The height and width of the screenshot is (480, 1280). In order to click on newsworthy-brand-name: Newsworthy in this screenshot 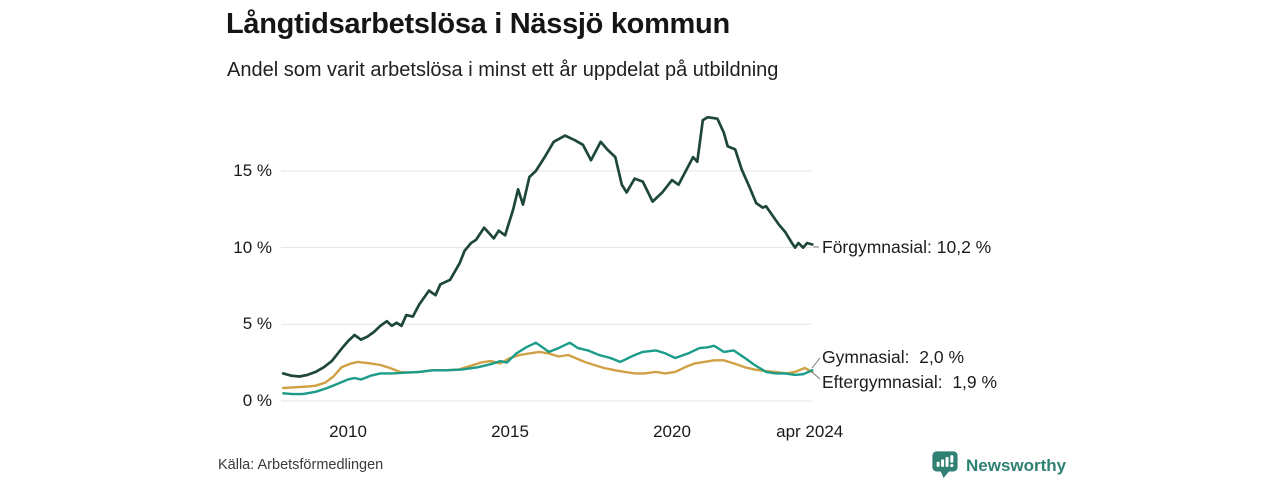, I will do `click(1016, 465)`.